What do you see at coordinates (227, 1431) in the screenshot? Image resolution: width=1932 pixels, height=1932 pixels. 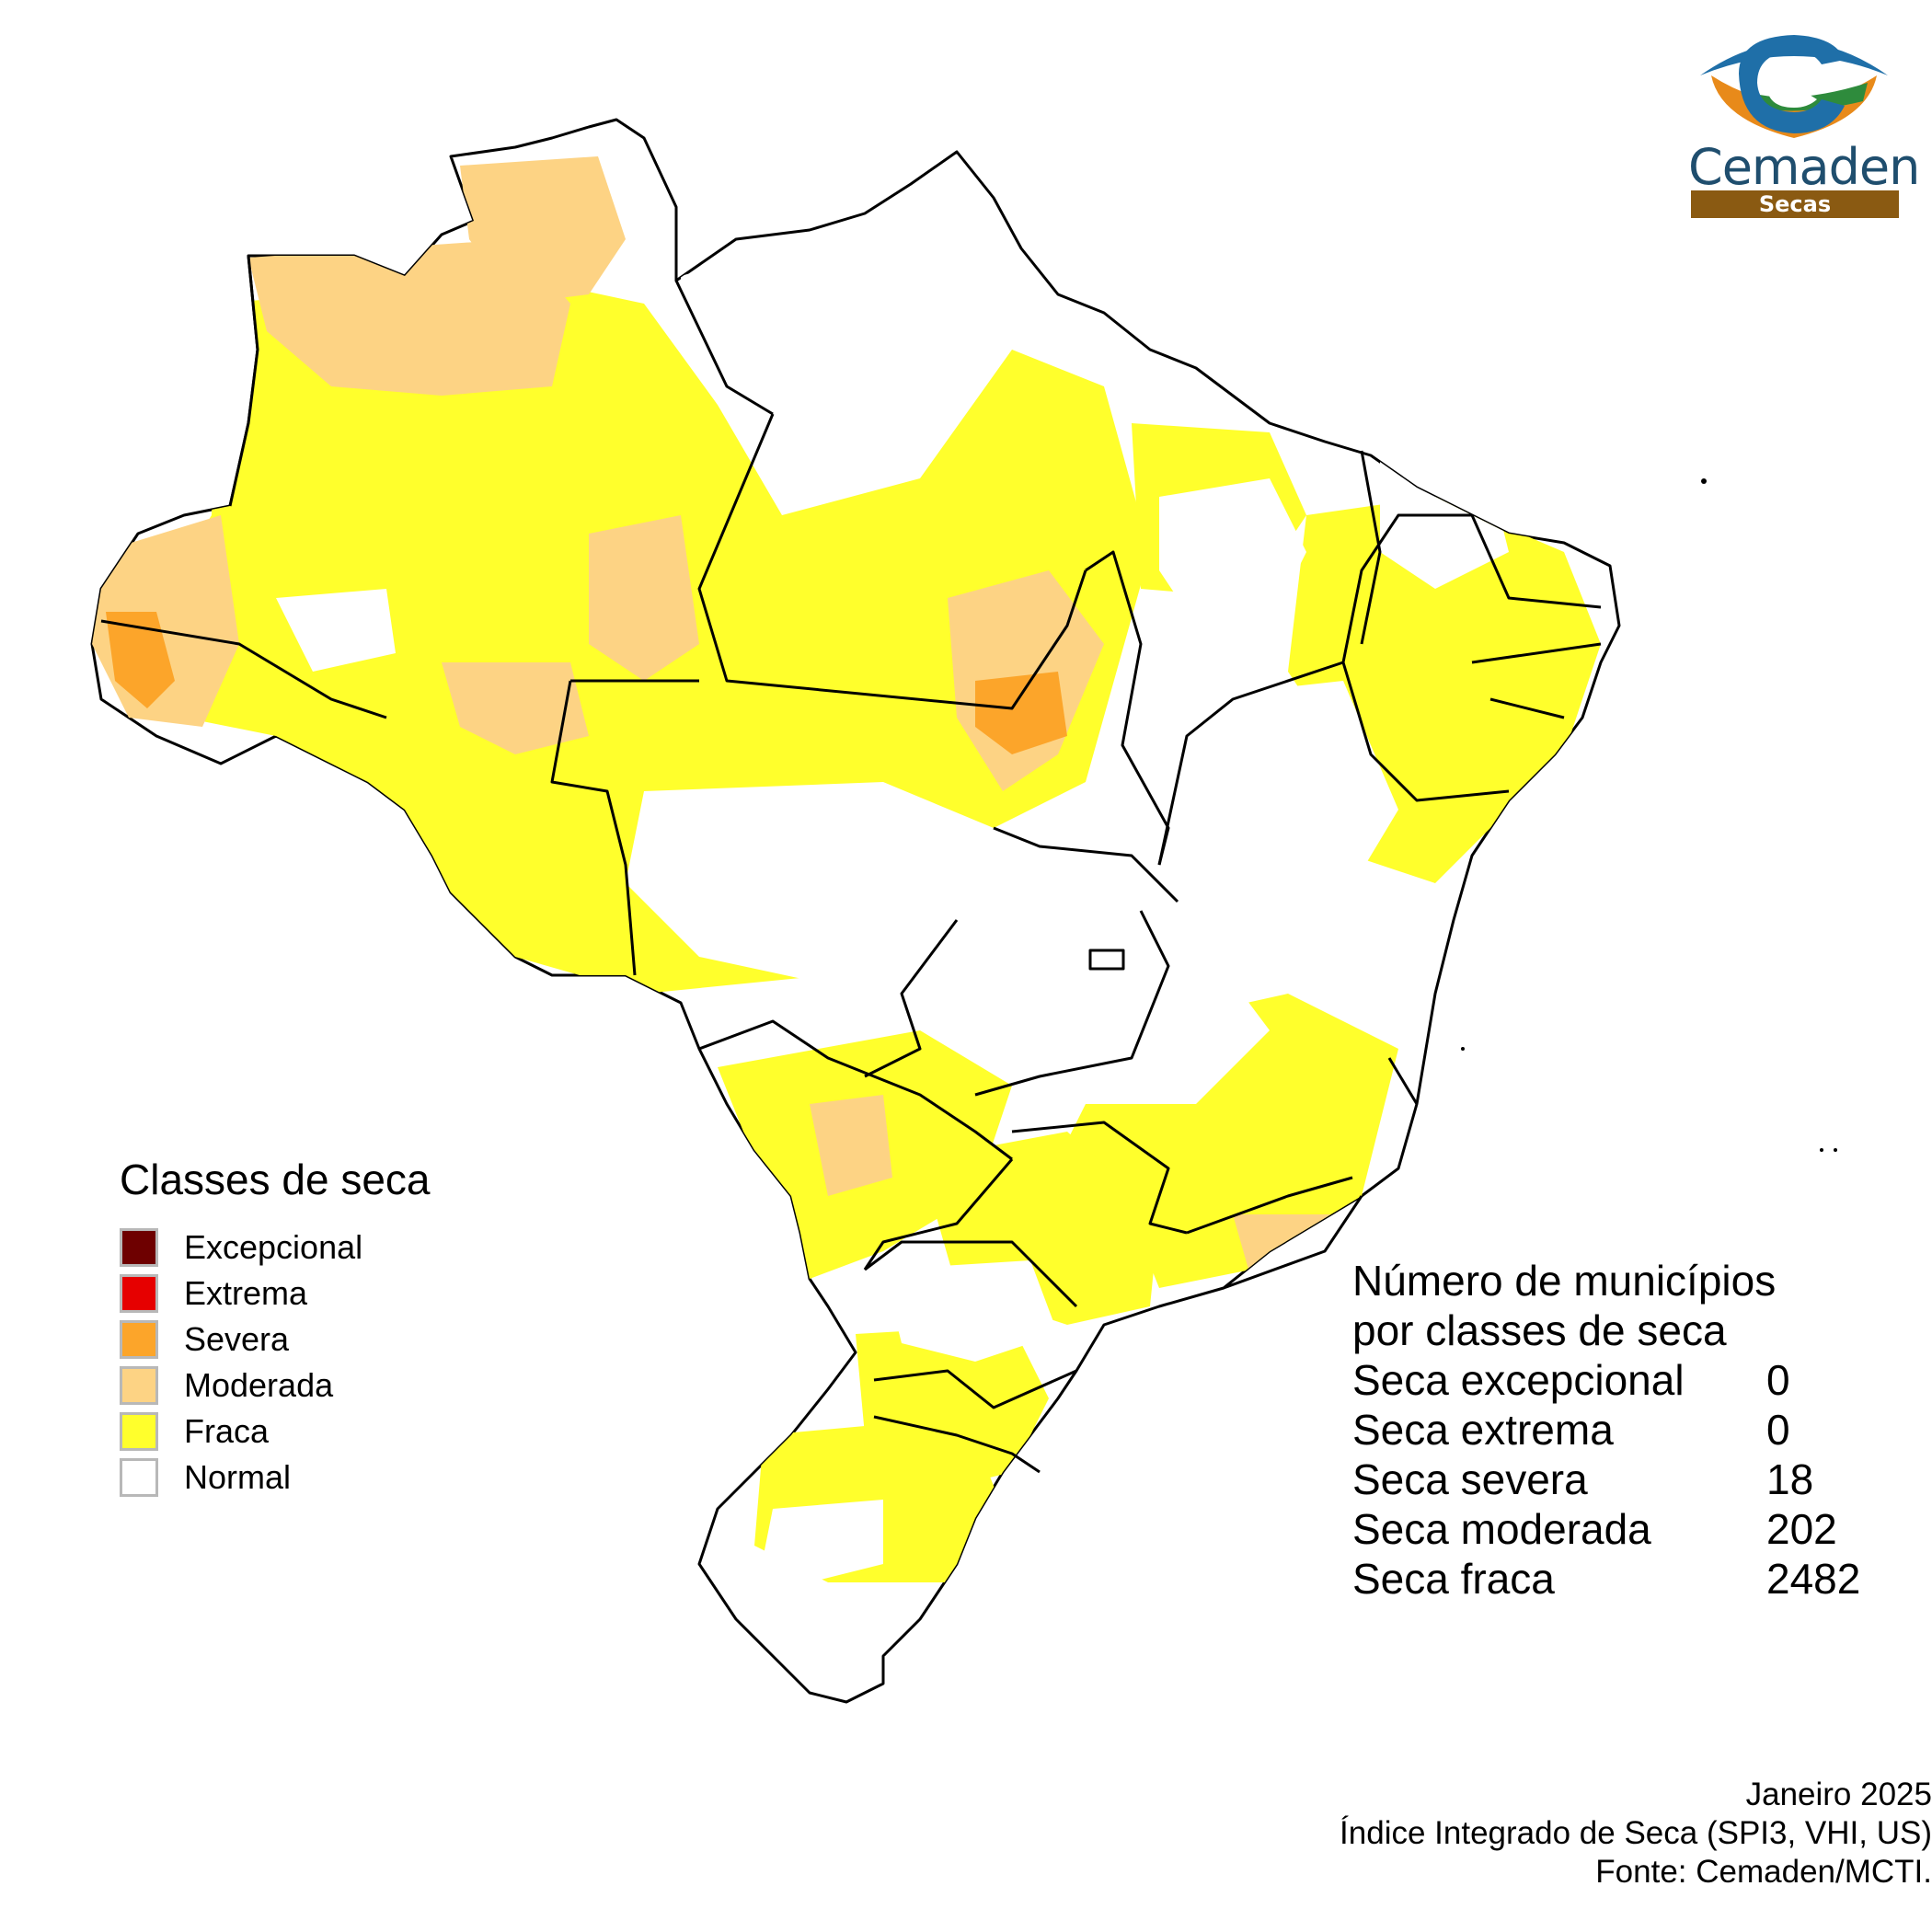 I see `legend-label: Fraca` at bounding box center [227, 1431].